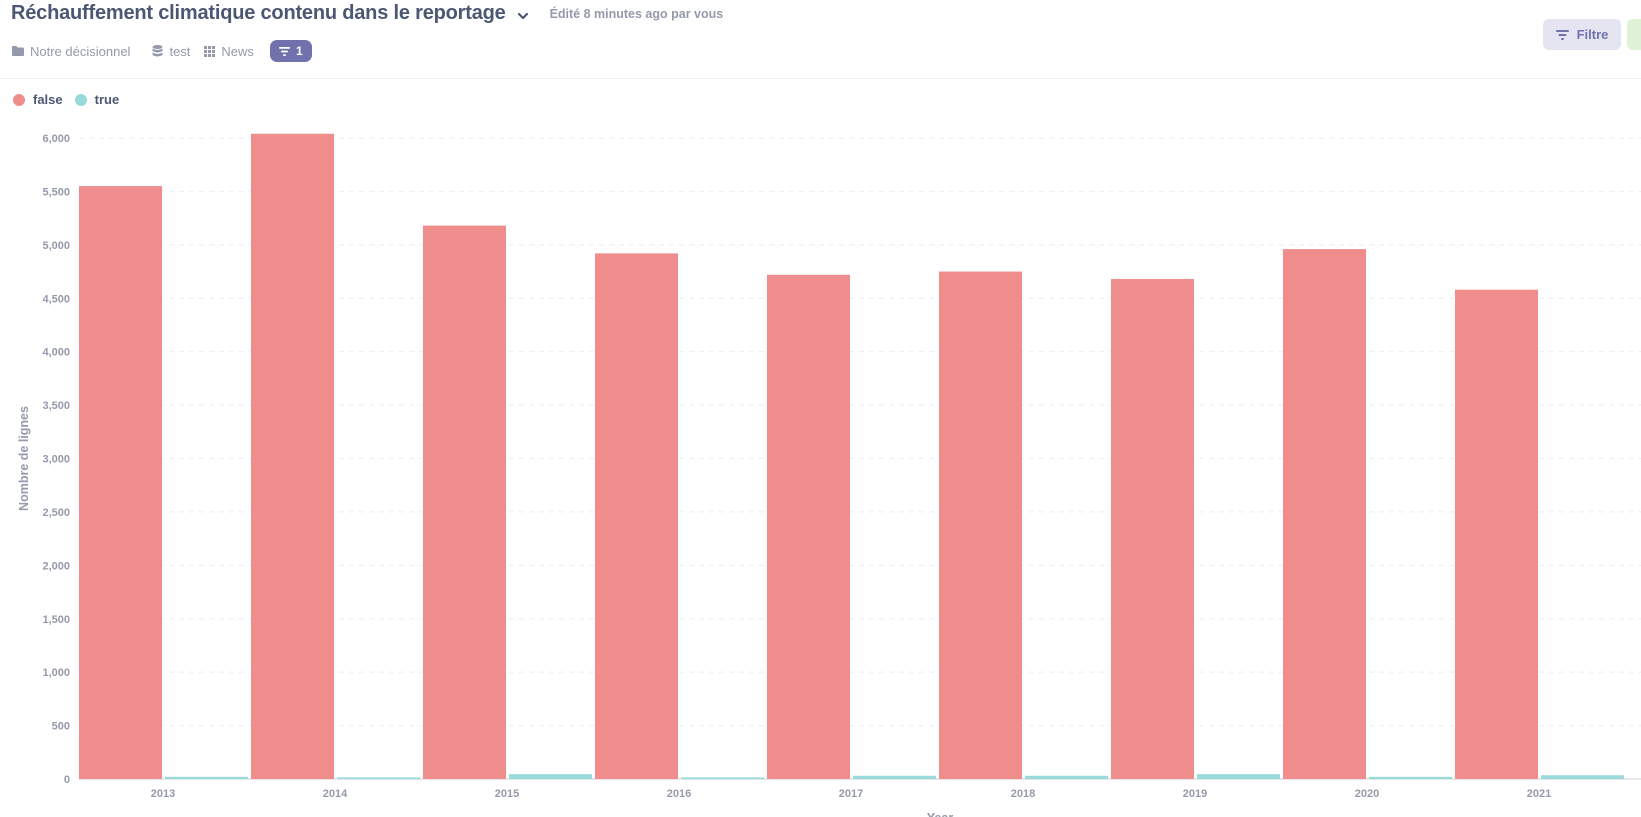 Image resolution: width=1641 pixels, height=817 pixels. Describe the element at coordinates (292, 456) in the screenshot. I see `bar-false-2014` at that location.